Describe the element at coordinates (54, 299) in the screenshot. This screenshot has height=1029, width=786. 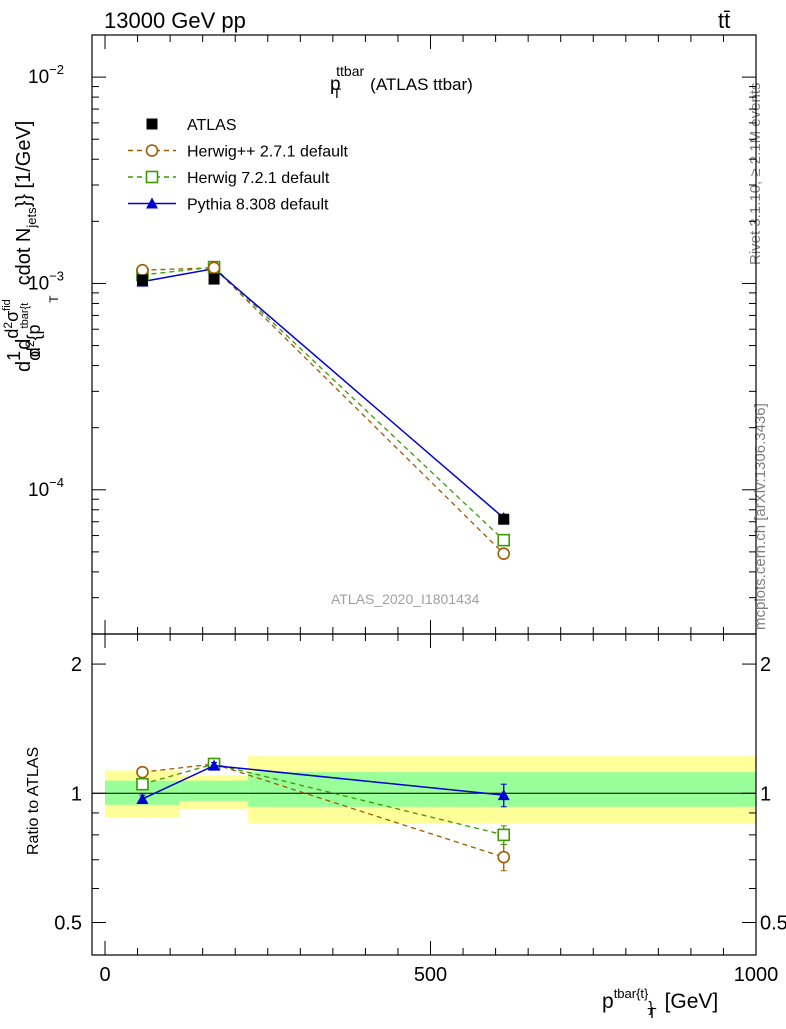
I see `ylabel-tsub: T` at that location.